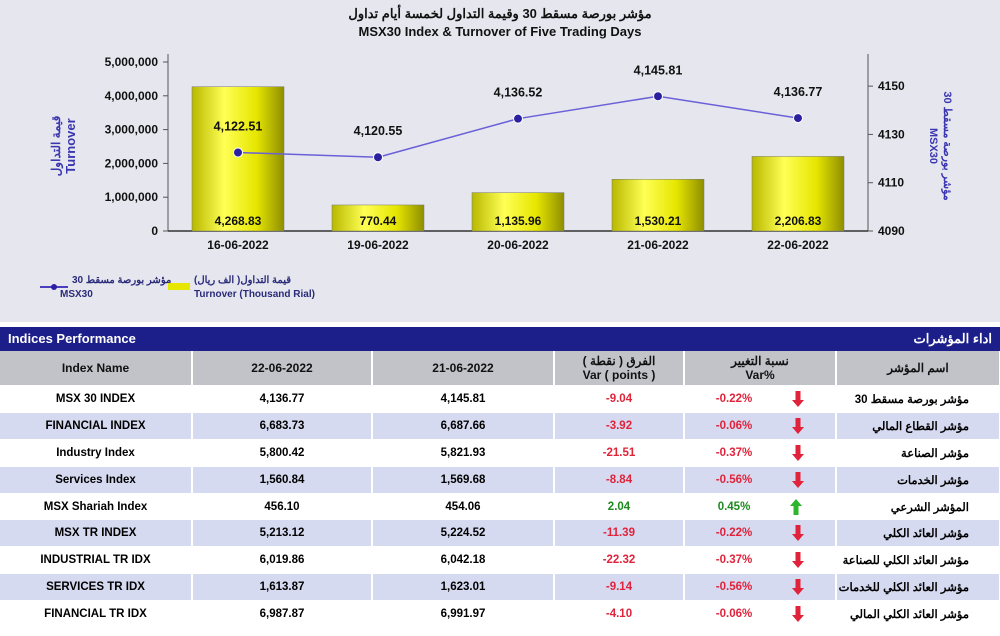 This screenshot has width=1000, height=636. I want to click on cell-index-name: MSX 30 INDEX, so click(96, 399).